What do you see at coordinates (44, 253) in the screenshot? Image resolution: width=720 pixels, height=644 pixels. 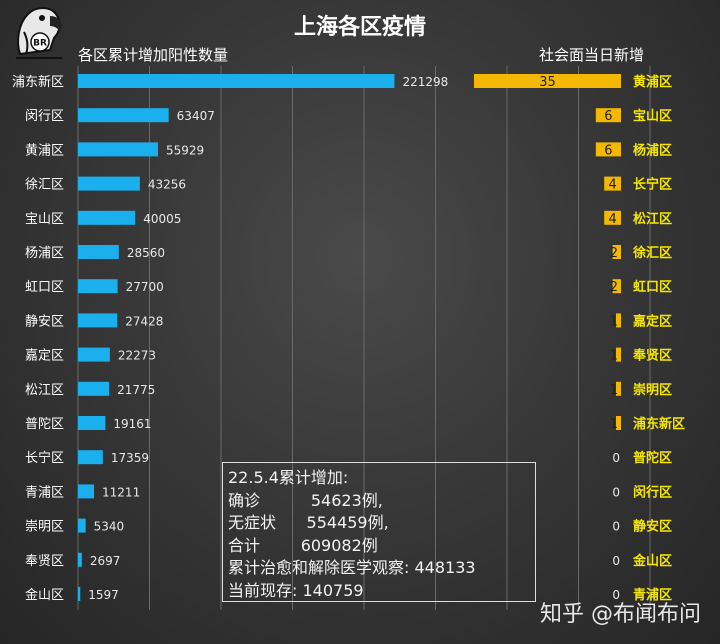 I see `left-category-label: 杨浦区` at bounding box center [44, 253].